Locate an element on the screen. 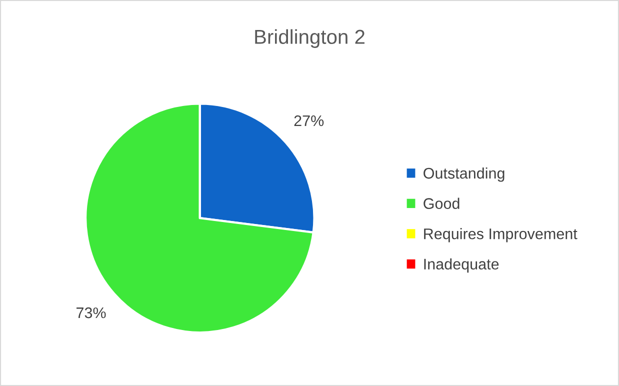  data-label: 27% is located at coordinates (309, 120).